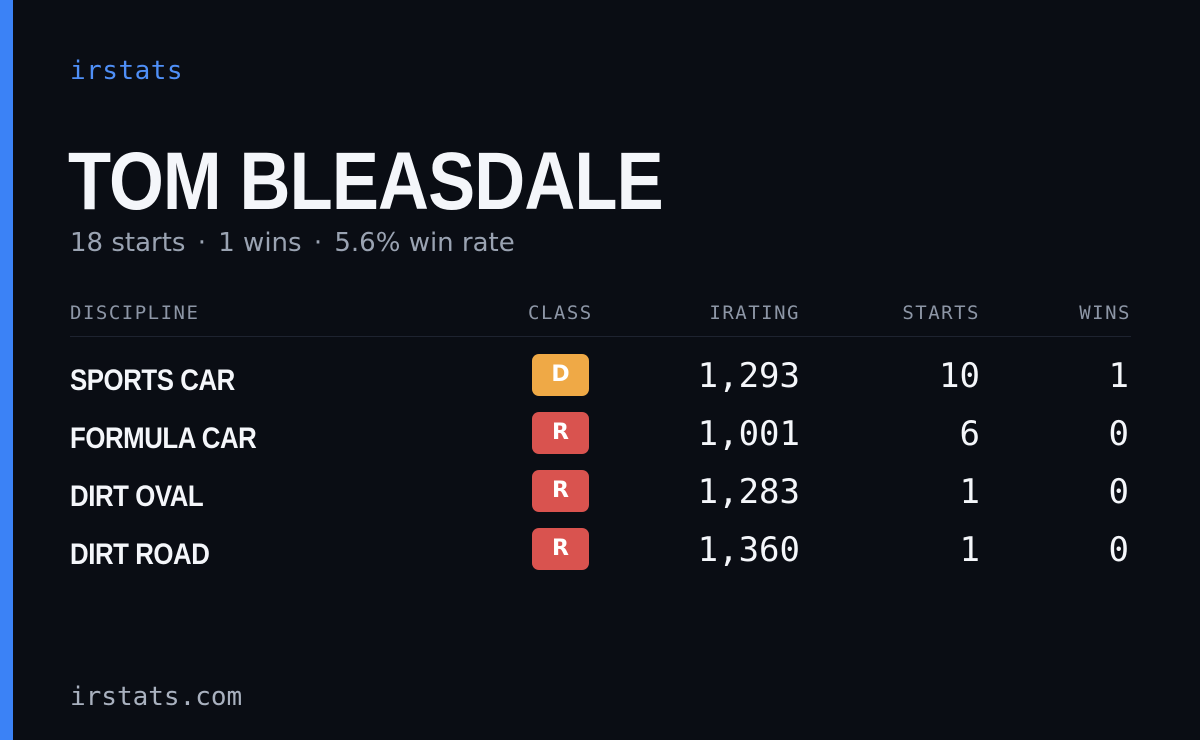 The width and height of the screenshot is (1200, 740). What do you see at coordinates (1105, 313) in the screenshot?
I see `header-wins: WINS` at bounding box center [1105, 313].